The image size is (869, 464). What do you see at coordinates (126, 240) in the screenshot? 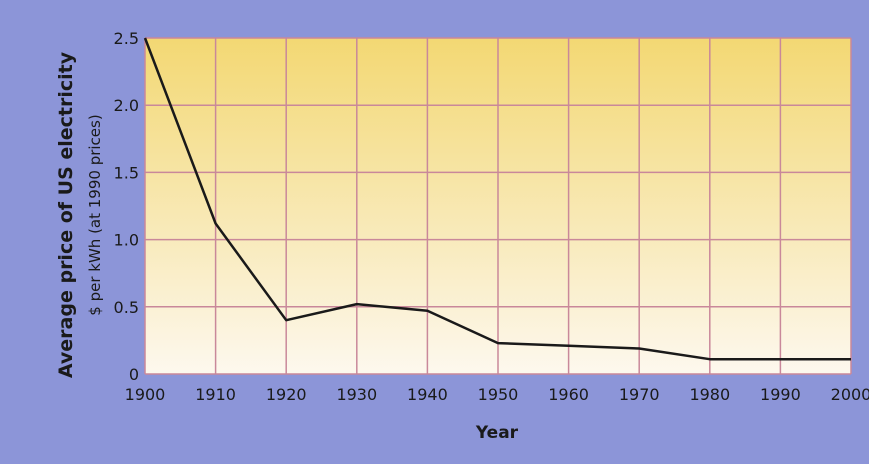
I see `y-tick-label: 1.0` at bounding box center [126, 240].